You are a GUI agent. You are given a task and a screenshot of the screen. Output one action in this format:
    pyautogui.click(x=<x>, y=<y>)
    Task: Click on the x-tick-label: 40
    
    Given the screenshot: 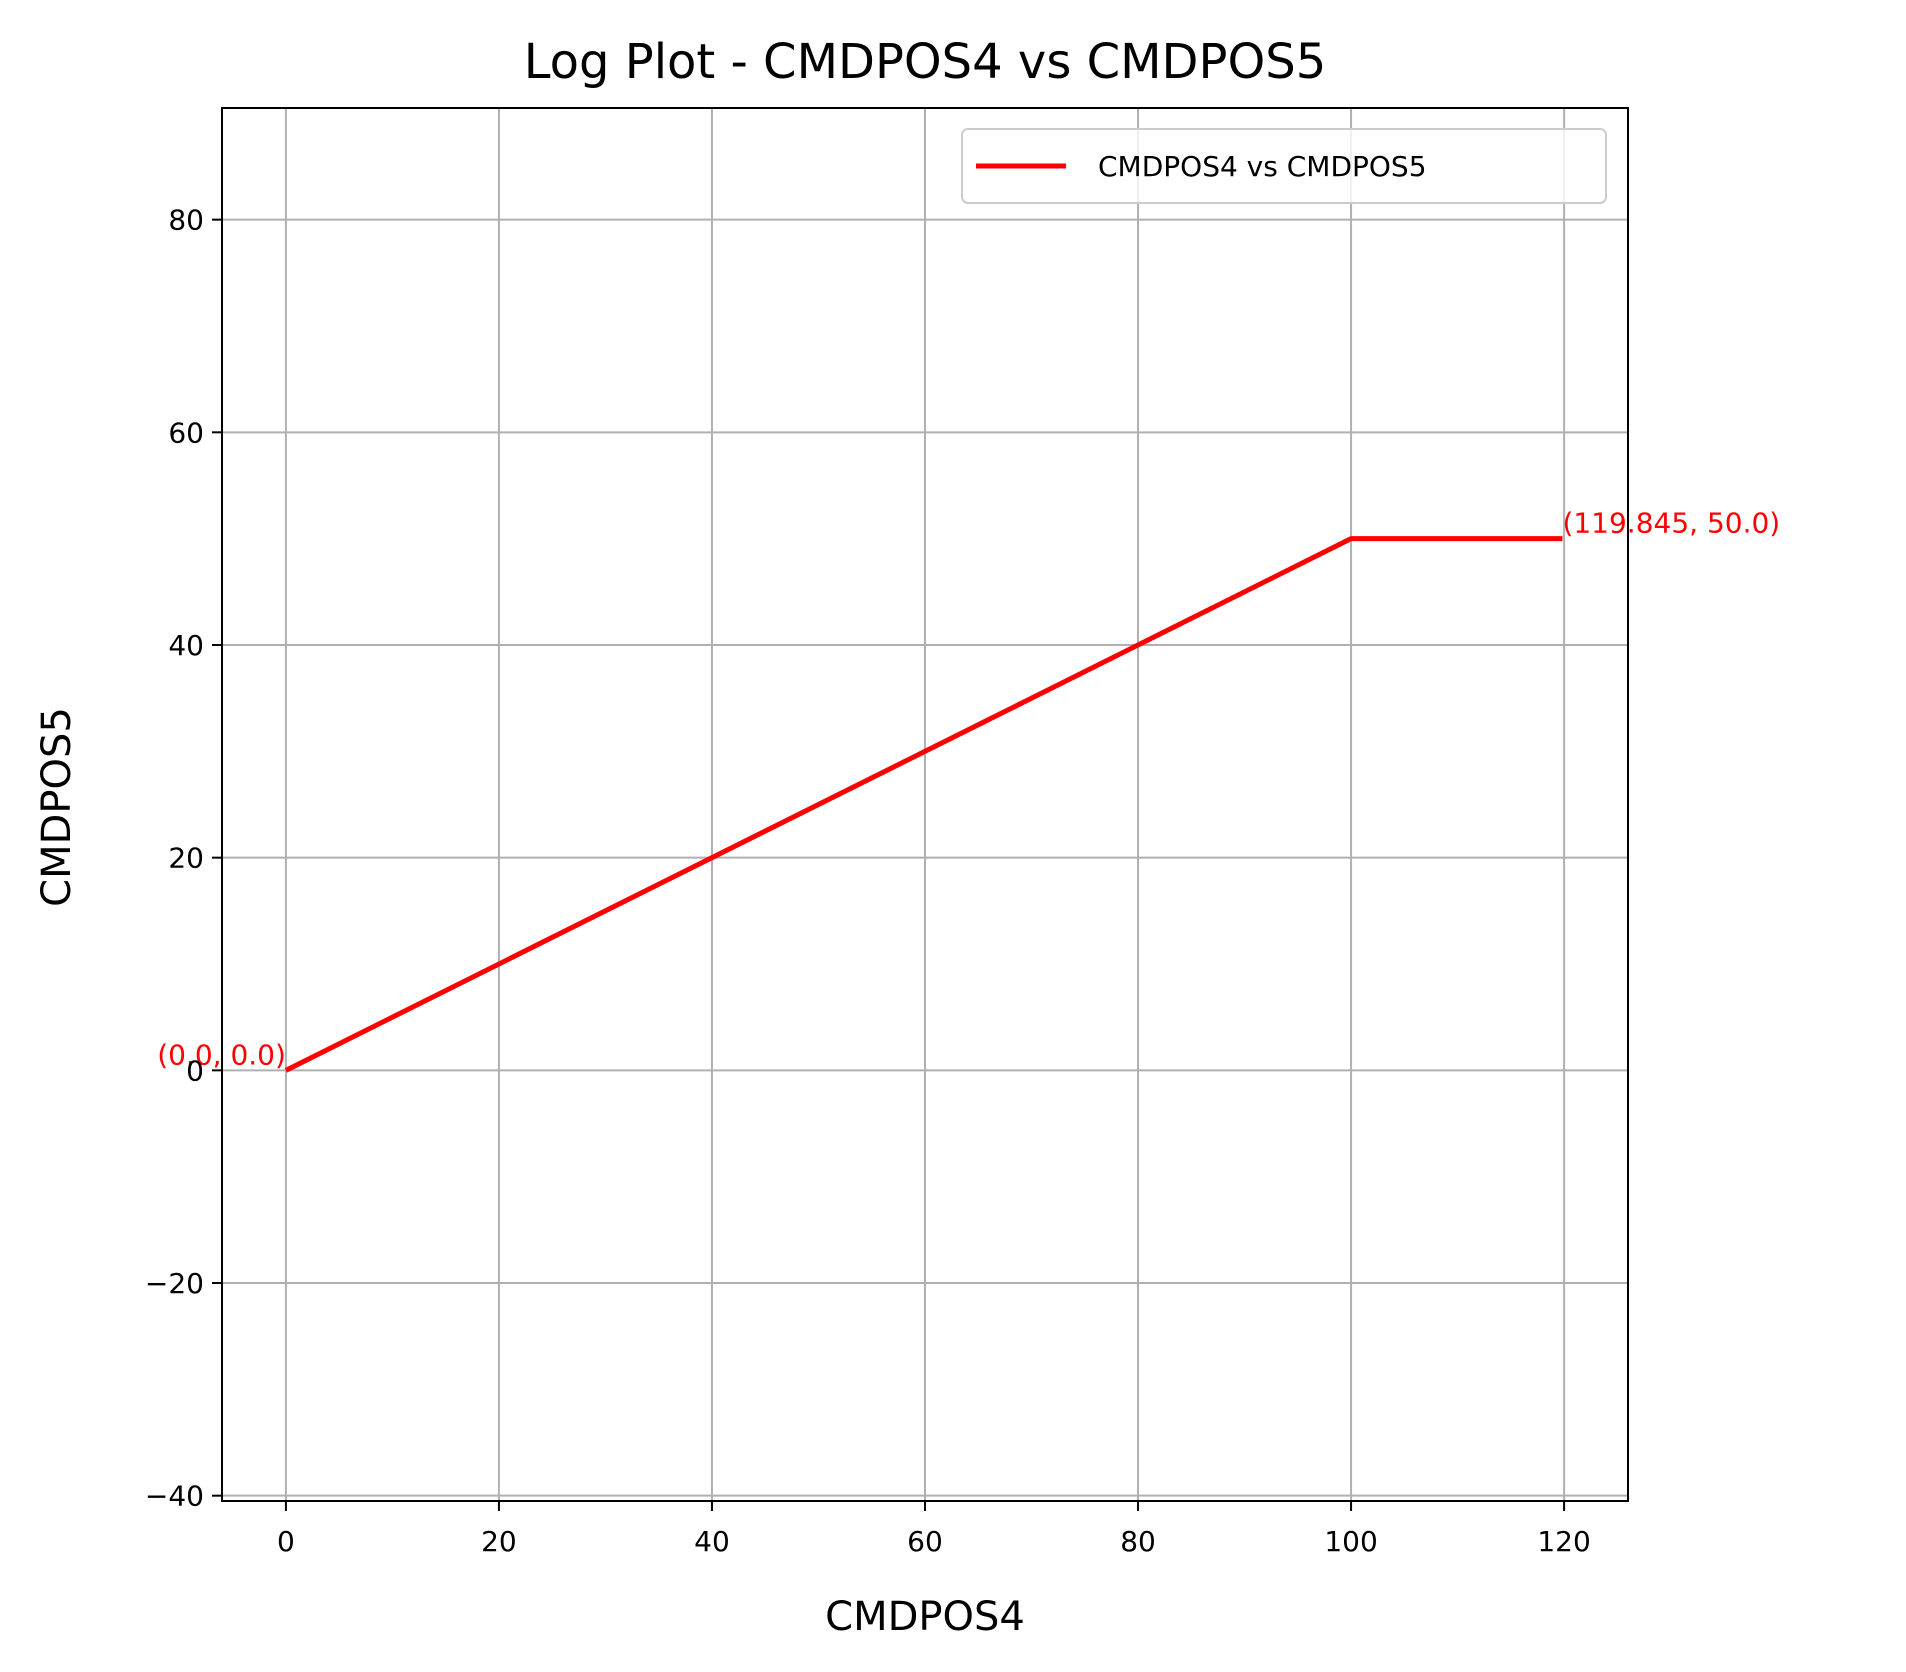 What is the action you would take?
    pyautogui.click(x=712, y=1541)
    